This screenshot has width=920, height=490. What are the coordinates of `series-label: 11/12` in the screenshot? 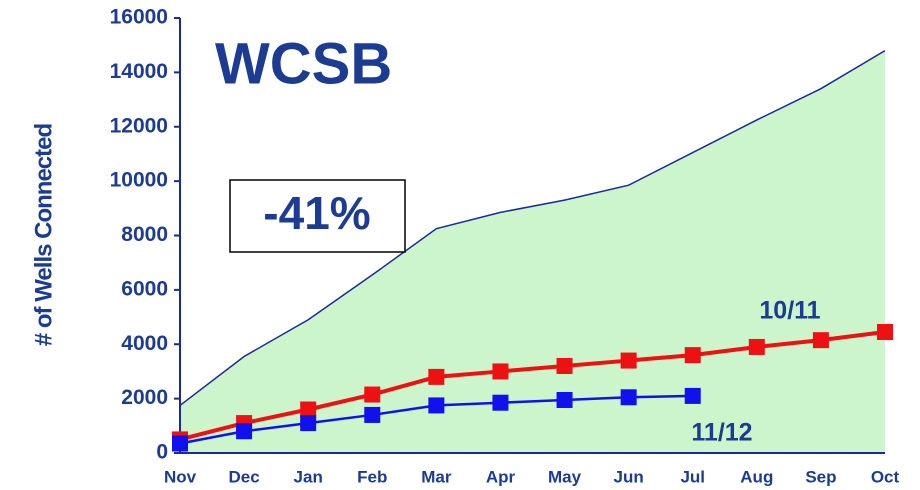 It's located at (721, 433).